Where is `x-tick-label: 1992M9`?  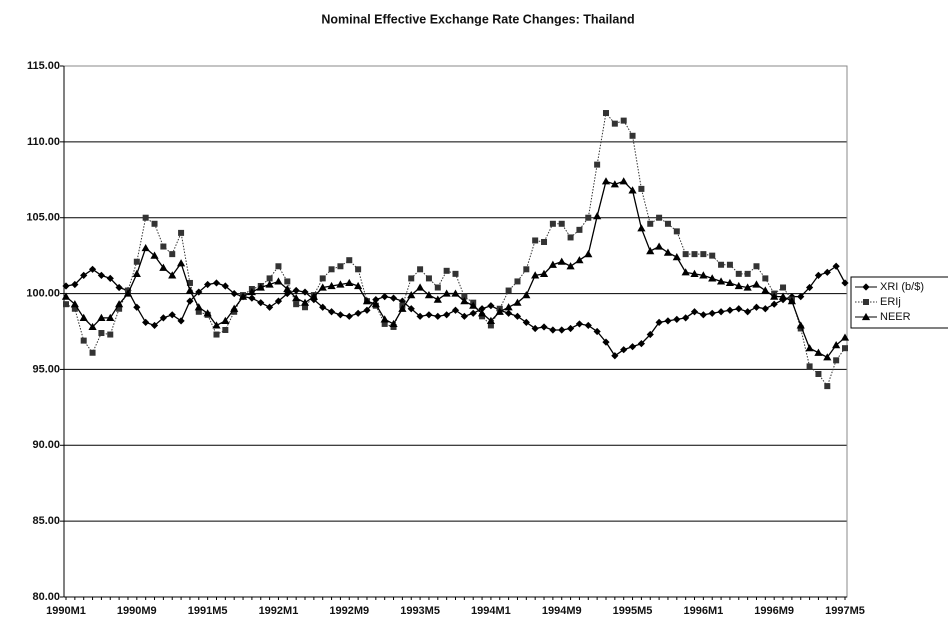
x-tick-label: 1992M9 is located at coordinates (349, 611).